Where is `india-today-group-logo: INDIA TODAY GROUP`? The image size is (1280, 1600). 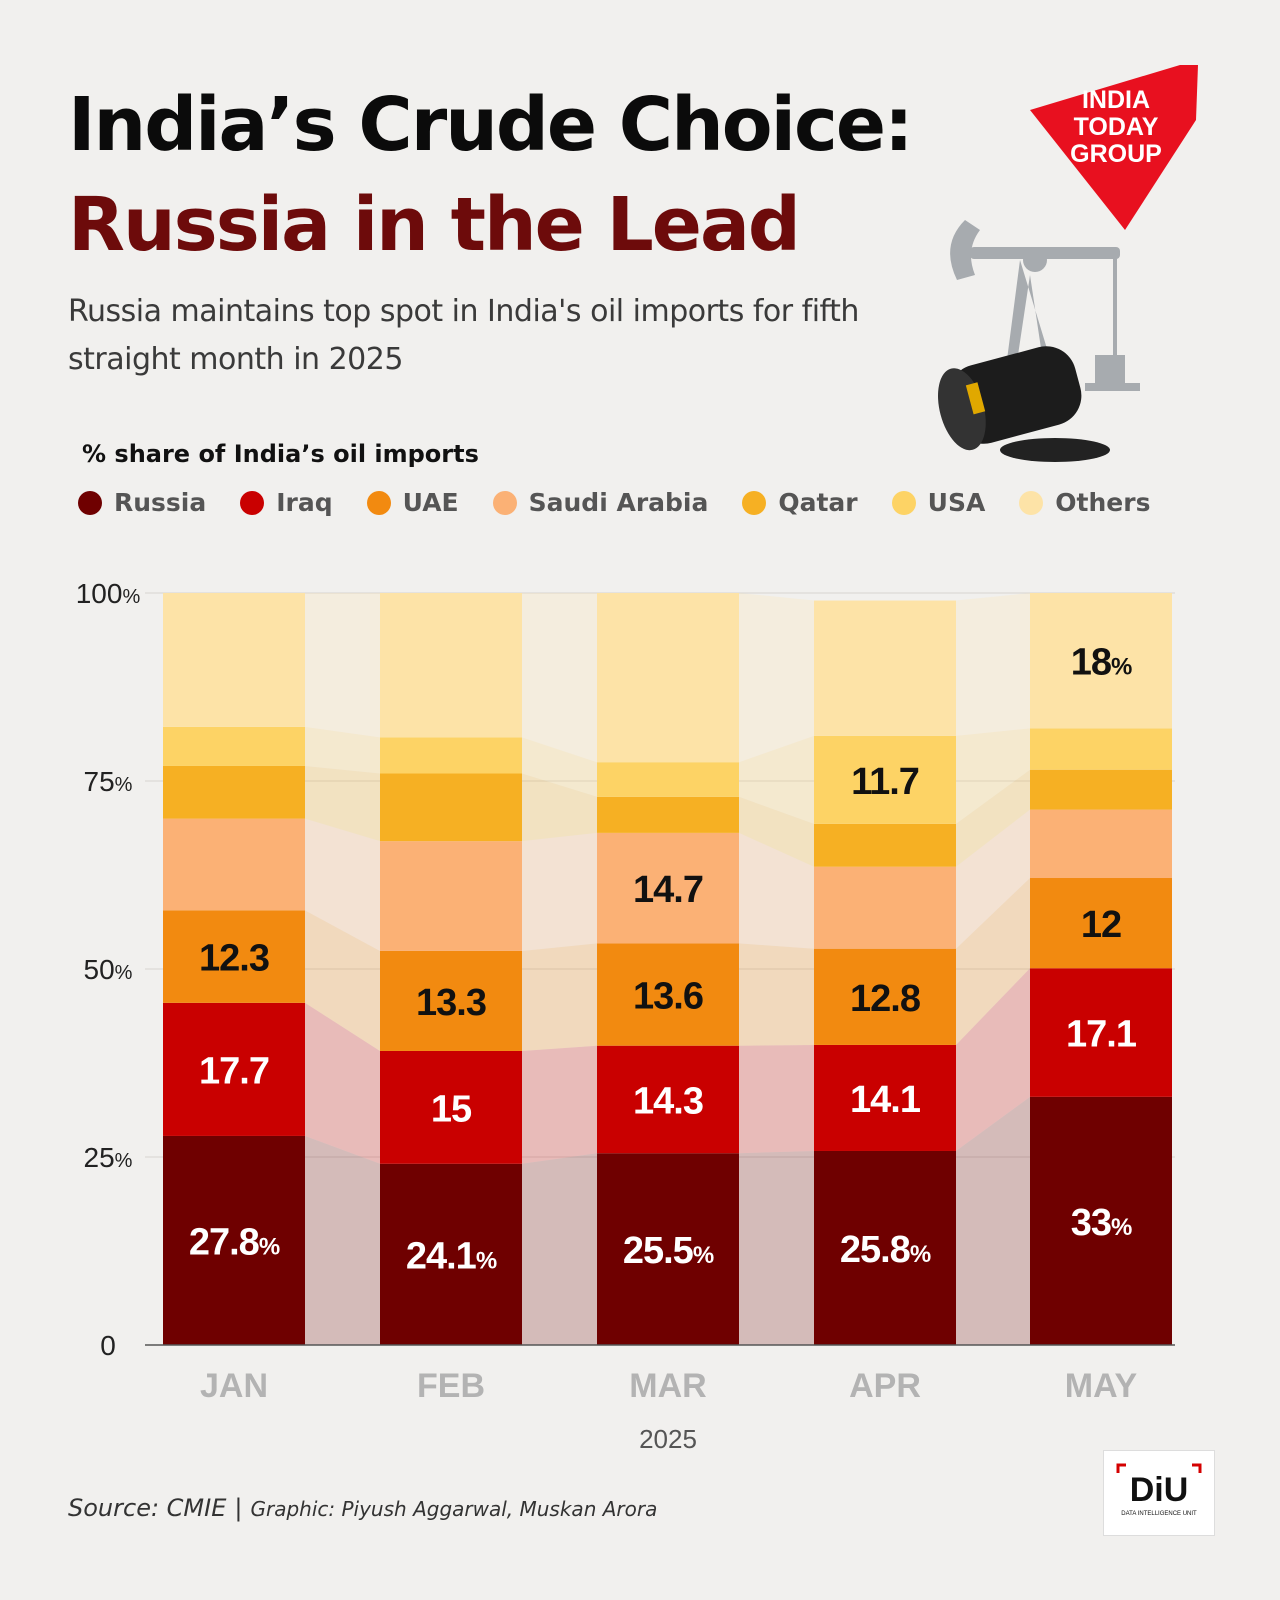
india-today-group-logo: INDIA TODAY GROUP is located at coordinates (1114, 147).